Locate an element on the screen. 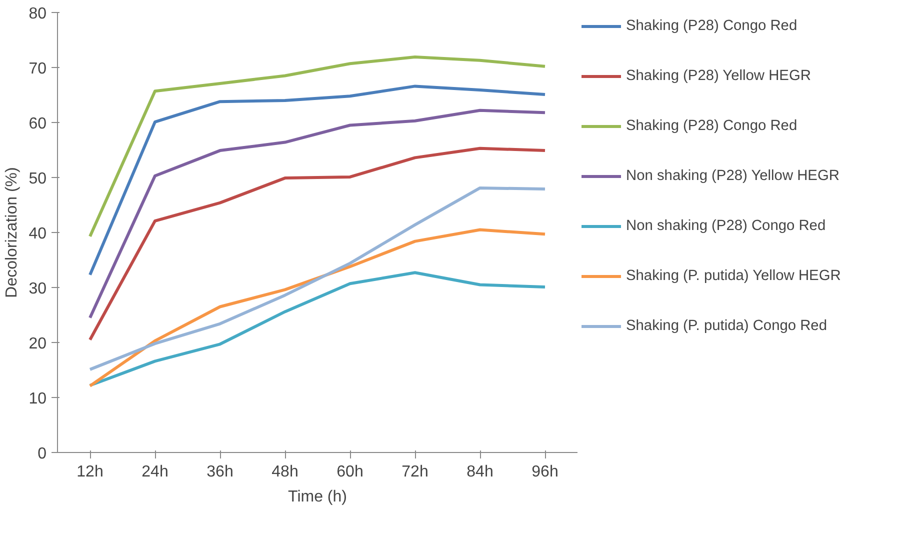 The image size is (917, 537). y-tick-label: 30 is located at coordinates (37, 289).